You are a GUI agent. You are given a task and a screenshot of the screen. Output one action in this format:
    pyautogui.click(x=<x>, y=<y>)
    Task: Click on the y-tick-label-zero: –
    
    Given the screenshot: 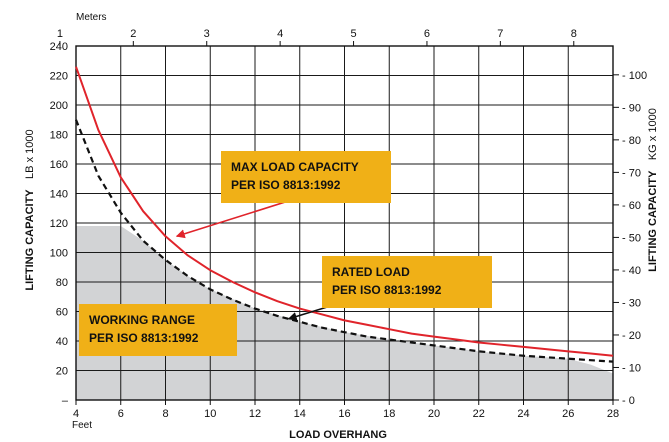 What is the action you would take?
    pyautogui.click(x=65, y=401)
    